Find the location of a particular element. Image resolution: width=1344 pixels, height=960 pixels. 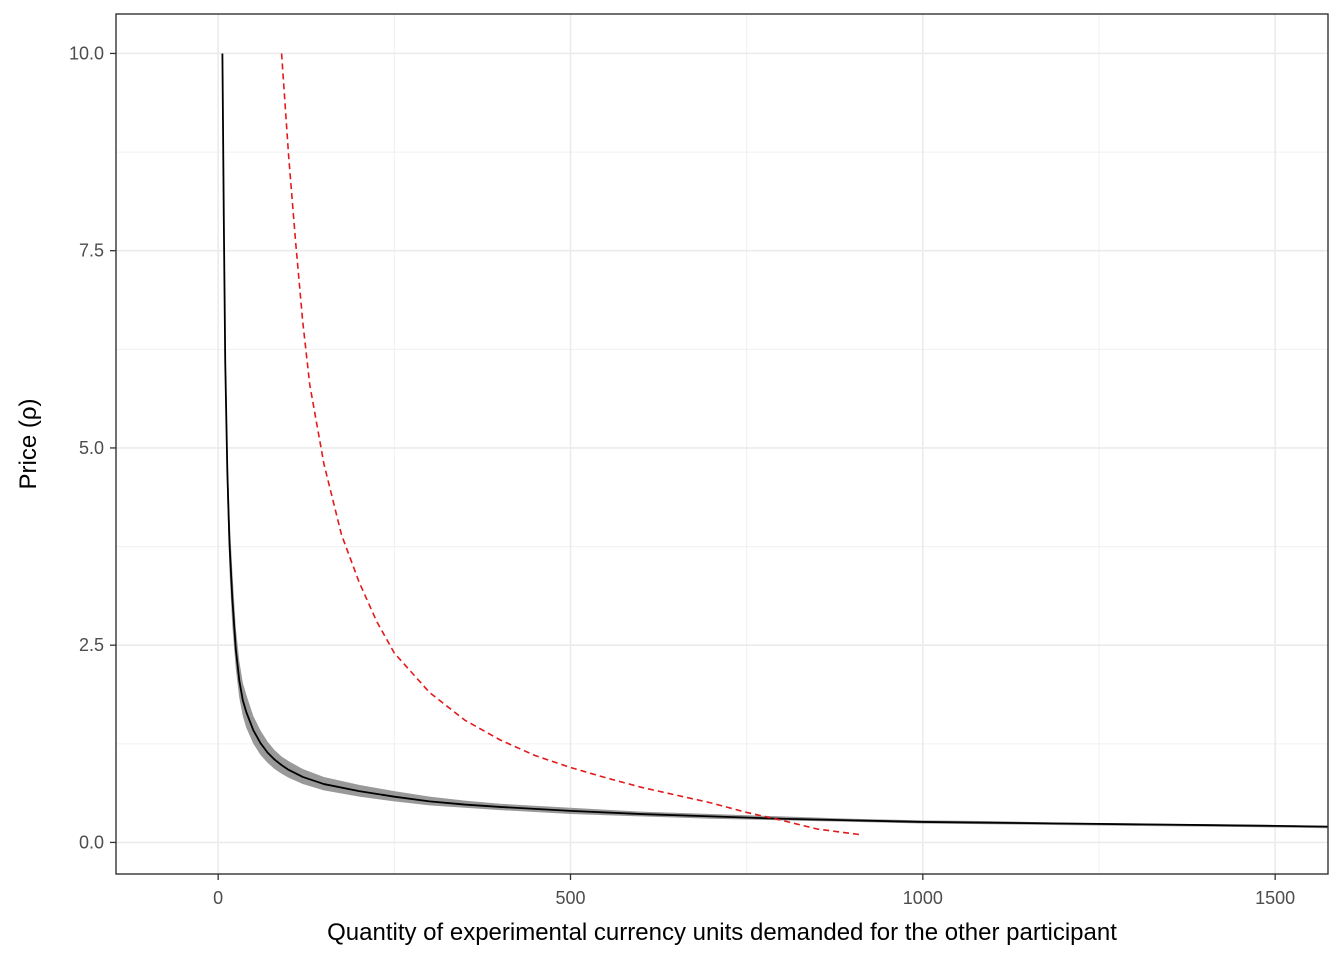

y-axis-title: Price (ρ) is located at coordinates (28, 444).